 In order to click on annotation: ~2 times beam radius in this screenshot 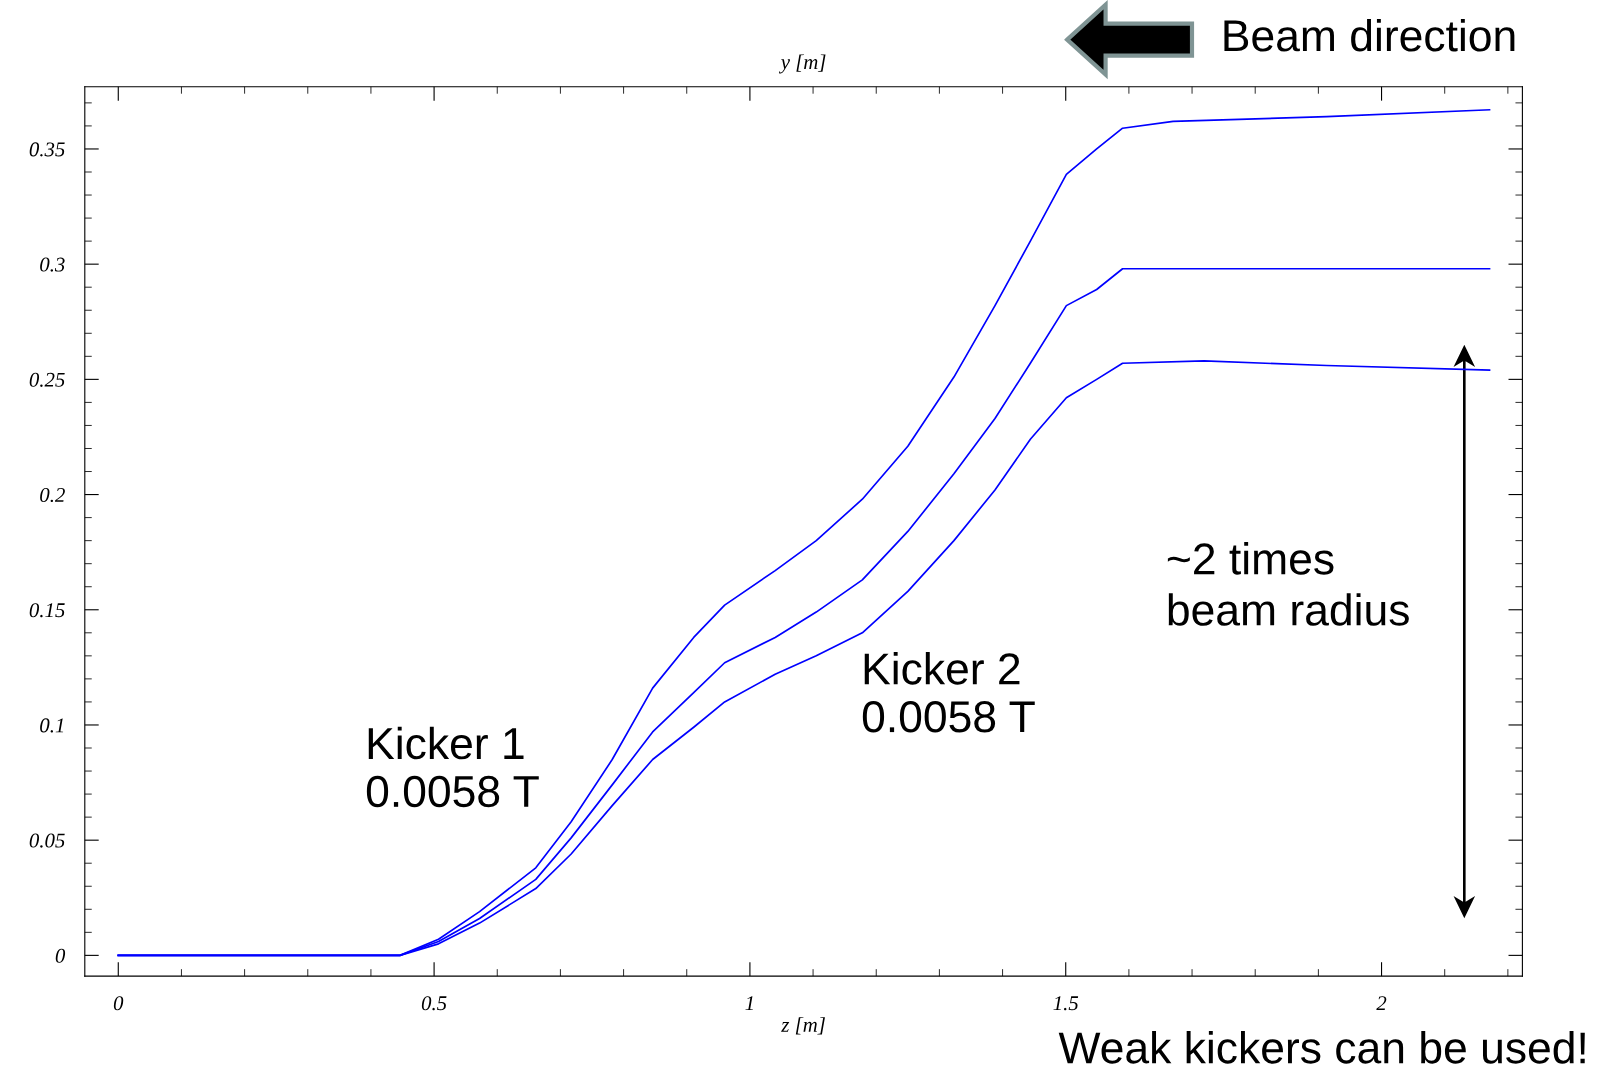, I will do `click(1288, 584)`.